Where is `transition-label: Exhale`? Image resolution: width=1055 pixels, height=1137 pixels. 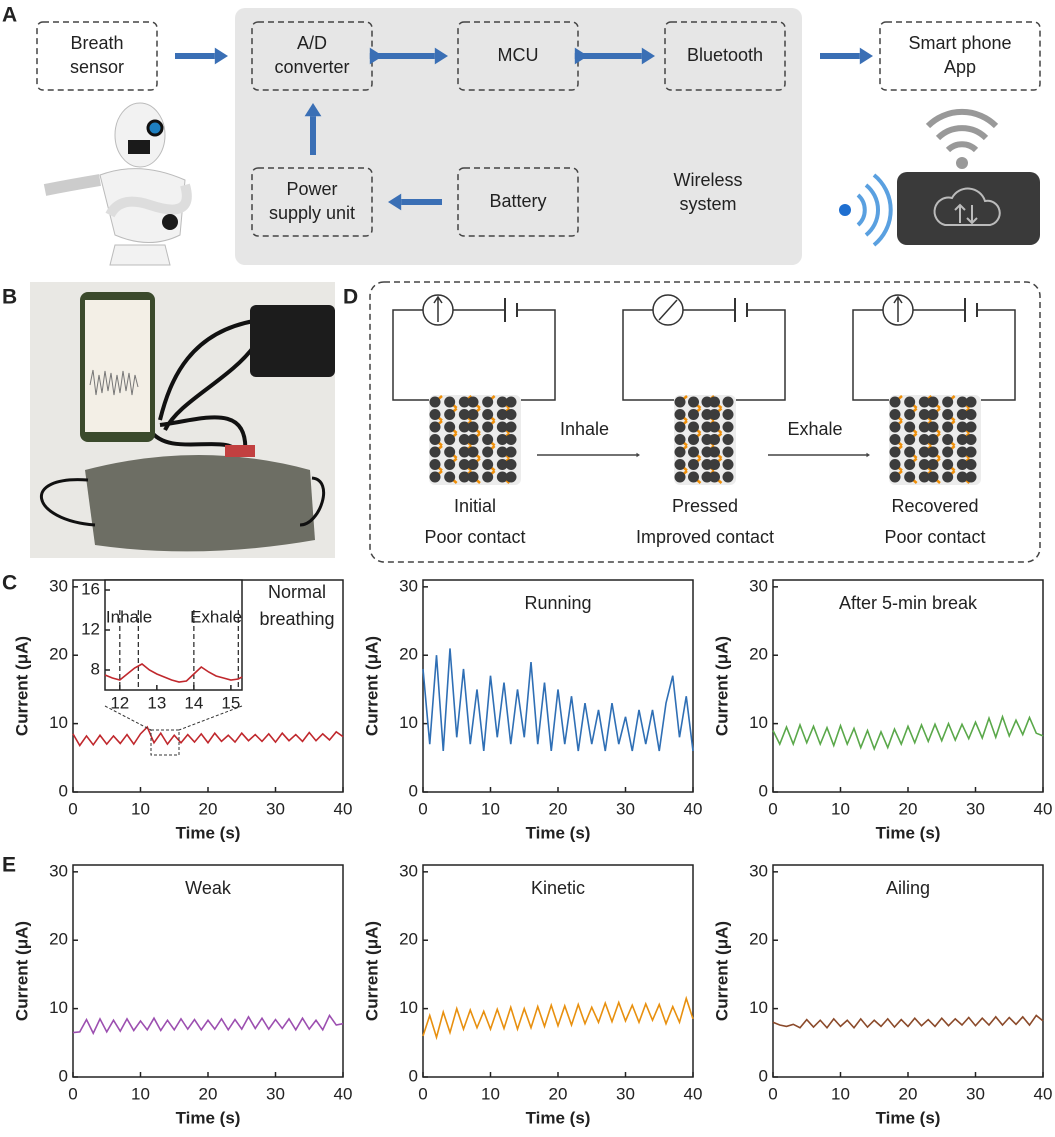 transition-label: Exhale is located at coordinates (814, 429).